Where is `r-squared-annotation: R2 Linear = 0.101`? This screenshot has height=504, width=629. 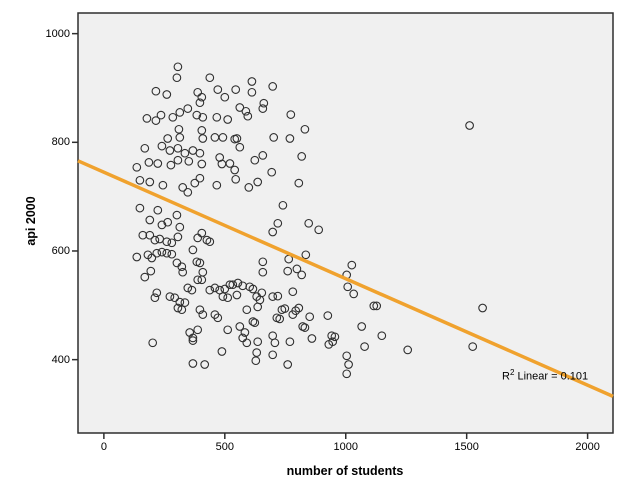
r-squared-annotation: R2 Linear = 0.101 is located at coordinates (545, 375).